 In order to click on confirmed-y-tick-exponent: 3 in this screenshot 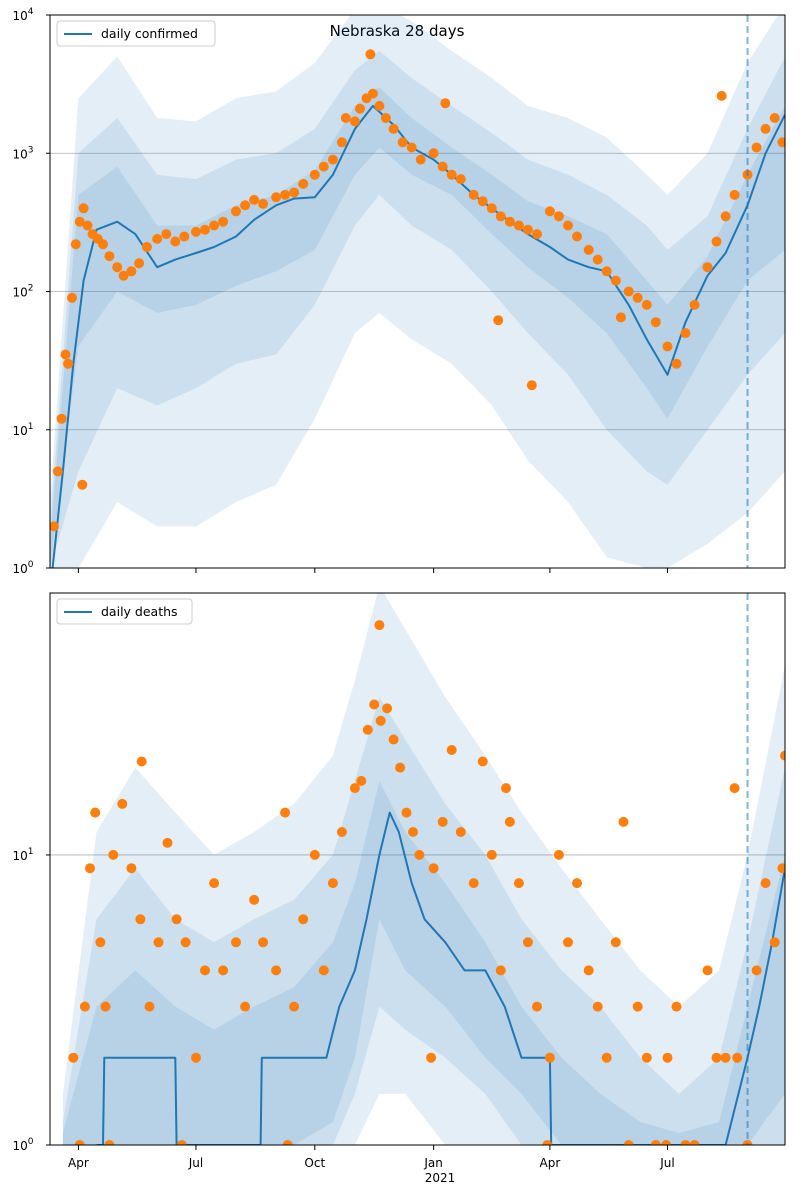, I will do `click(31, 150)`.